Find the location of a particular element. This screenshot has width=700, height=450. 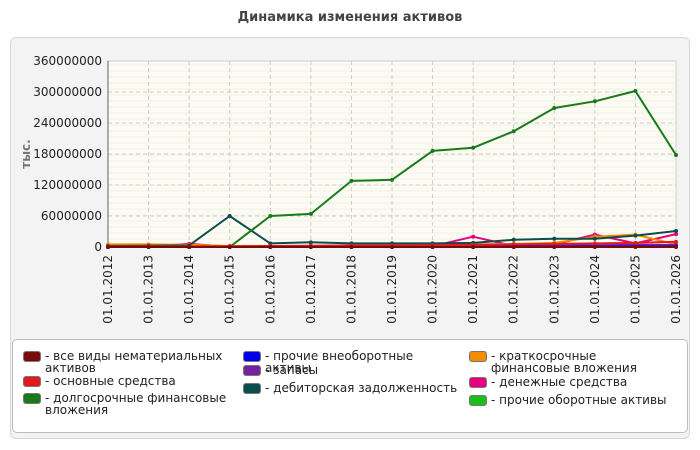

y-tick-label: 180000000 is located at coordinates (67, 154).